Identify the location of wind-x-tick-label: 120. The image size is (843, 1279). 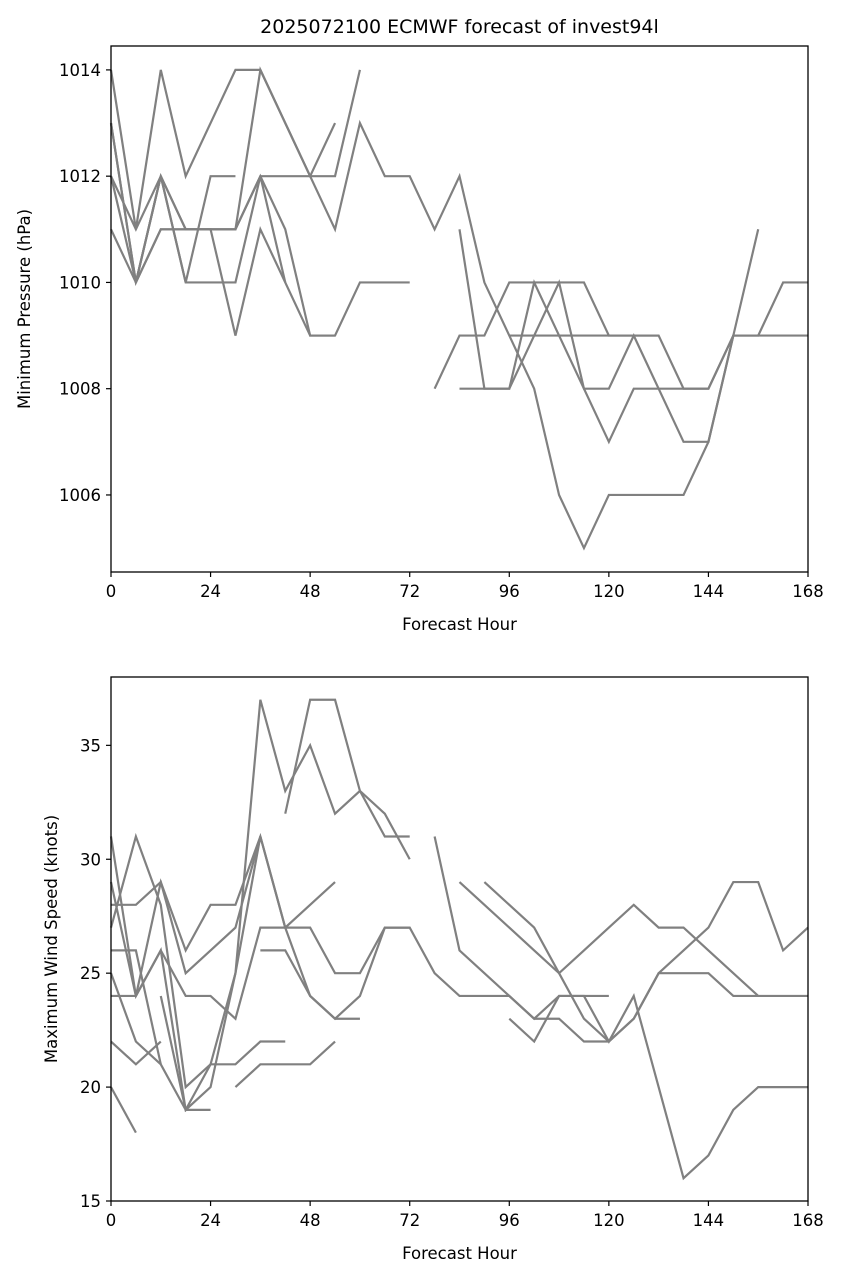
(609, 1220).